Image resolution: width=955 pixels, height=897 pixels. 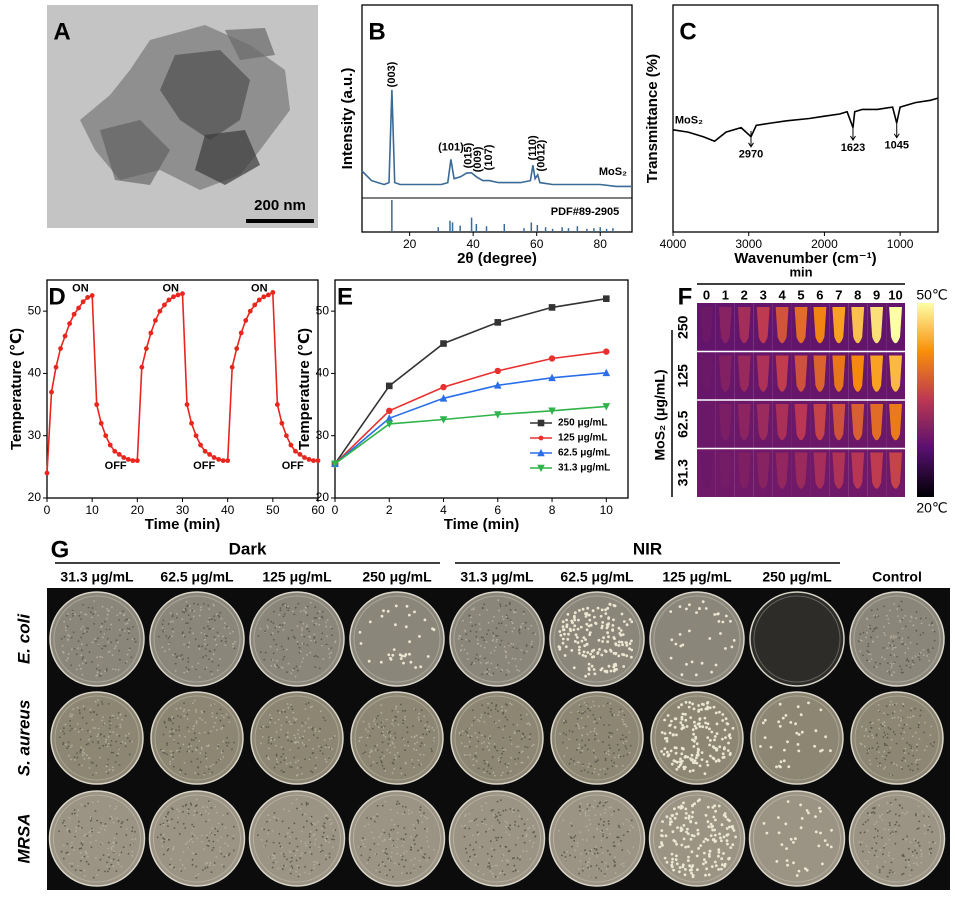 I want to click on annotation: (110), so click(x=533, y=147).